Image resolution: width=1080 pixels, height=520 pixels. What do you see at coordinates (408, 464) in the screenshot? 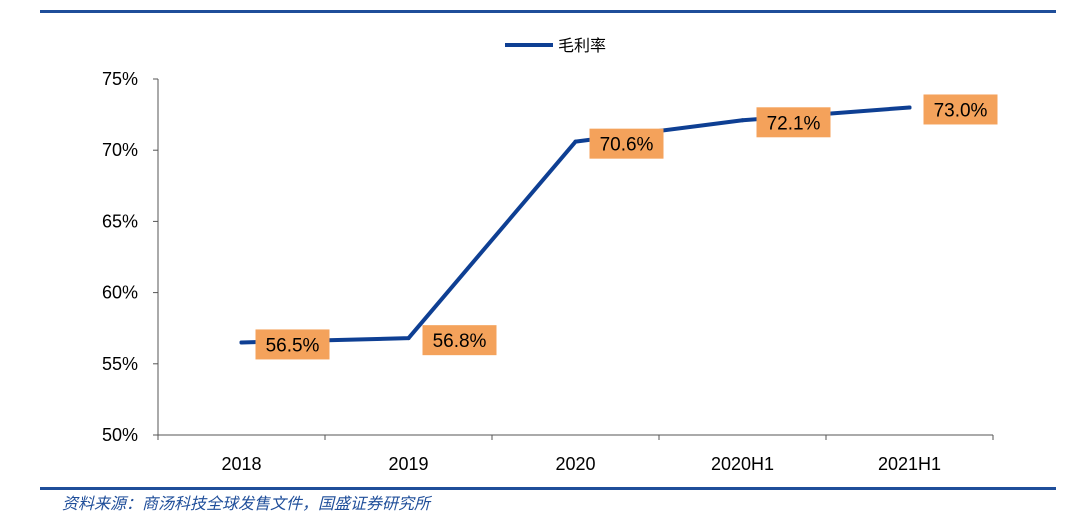
I see `x-tick-label: 2019` at bounding box center [408, 464].